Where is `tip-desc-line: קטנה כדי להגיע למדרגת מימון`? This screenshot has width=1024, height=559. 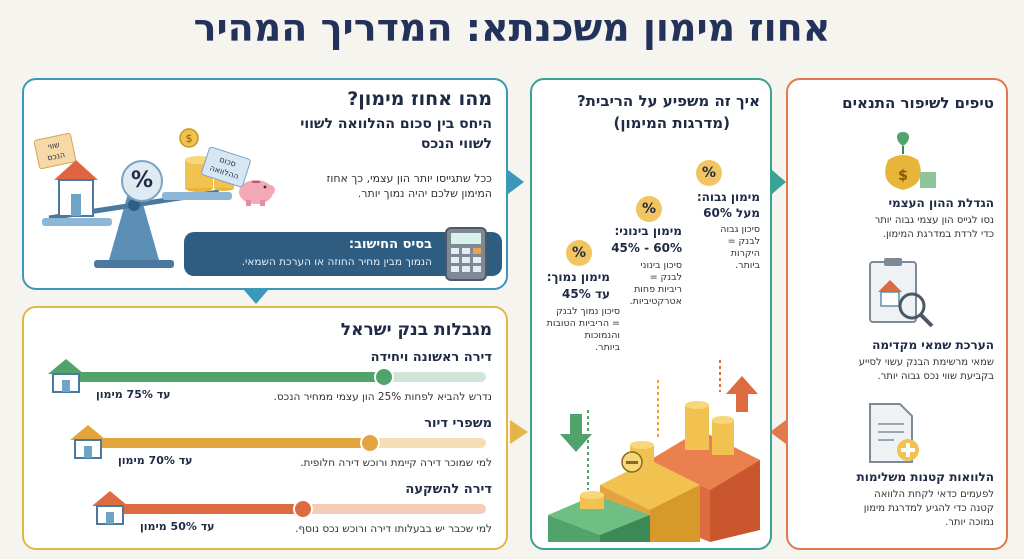 tip-desc-line: קטנה כדי להגיע למדרגת מימון is located at coordinates (928, 508).